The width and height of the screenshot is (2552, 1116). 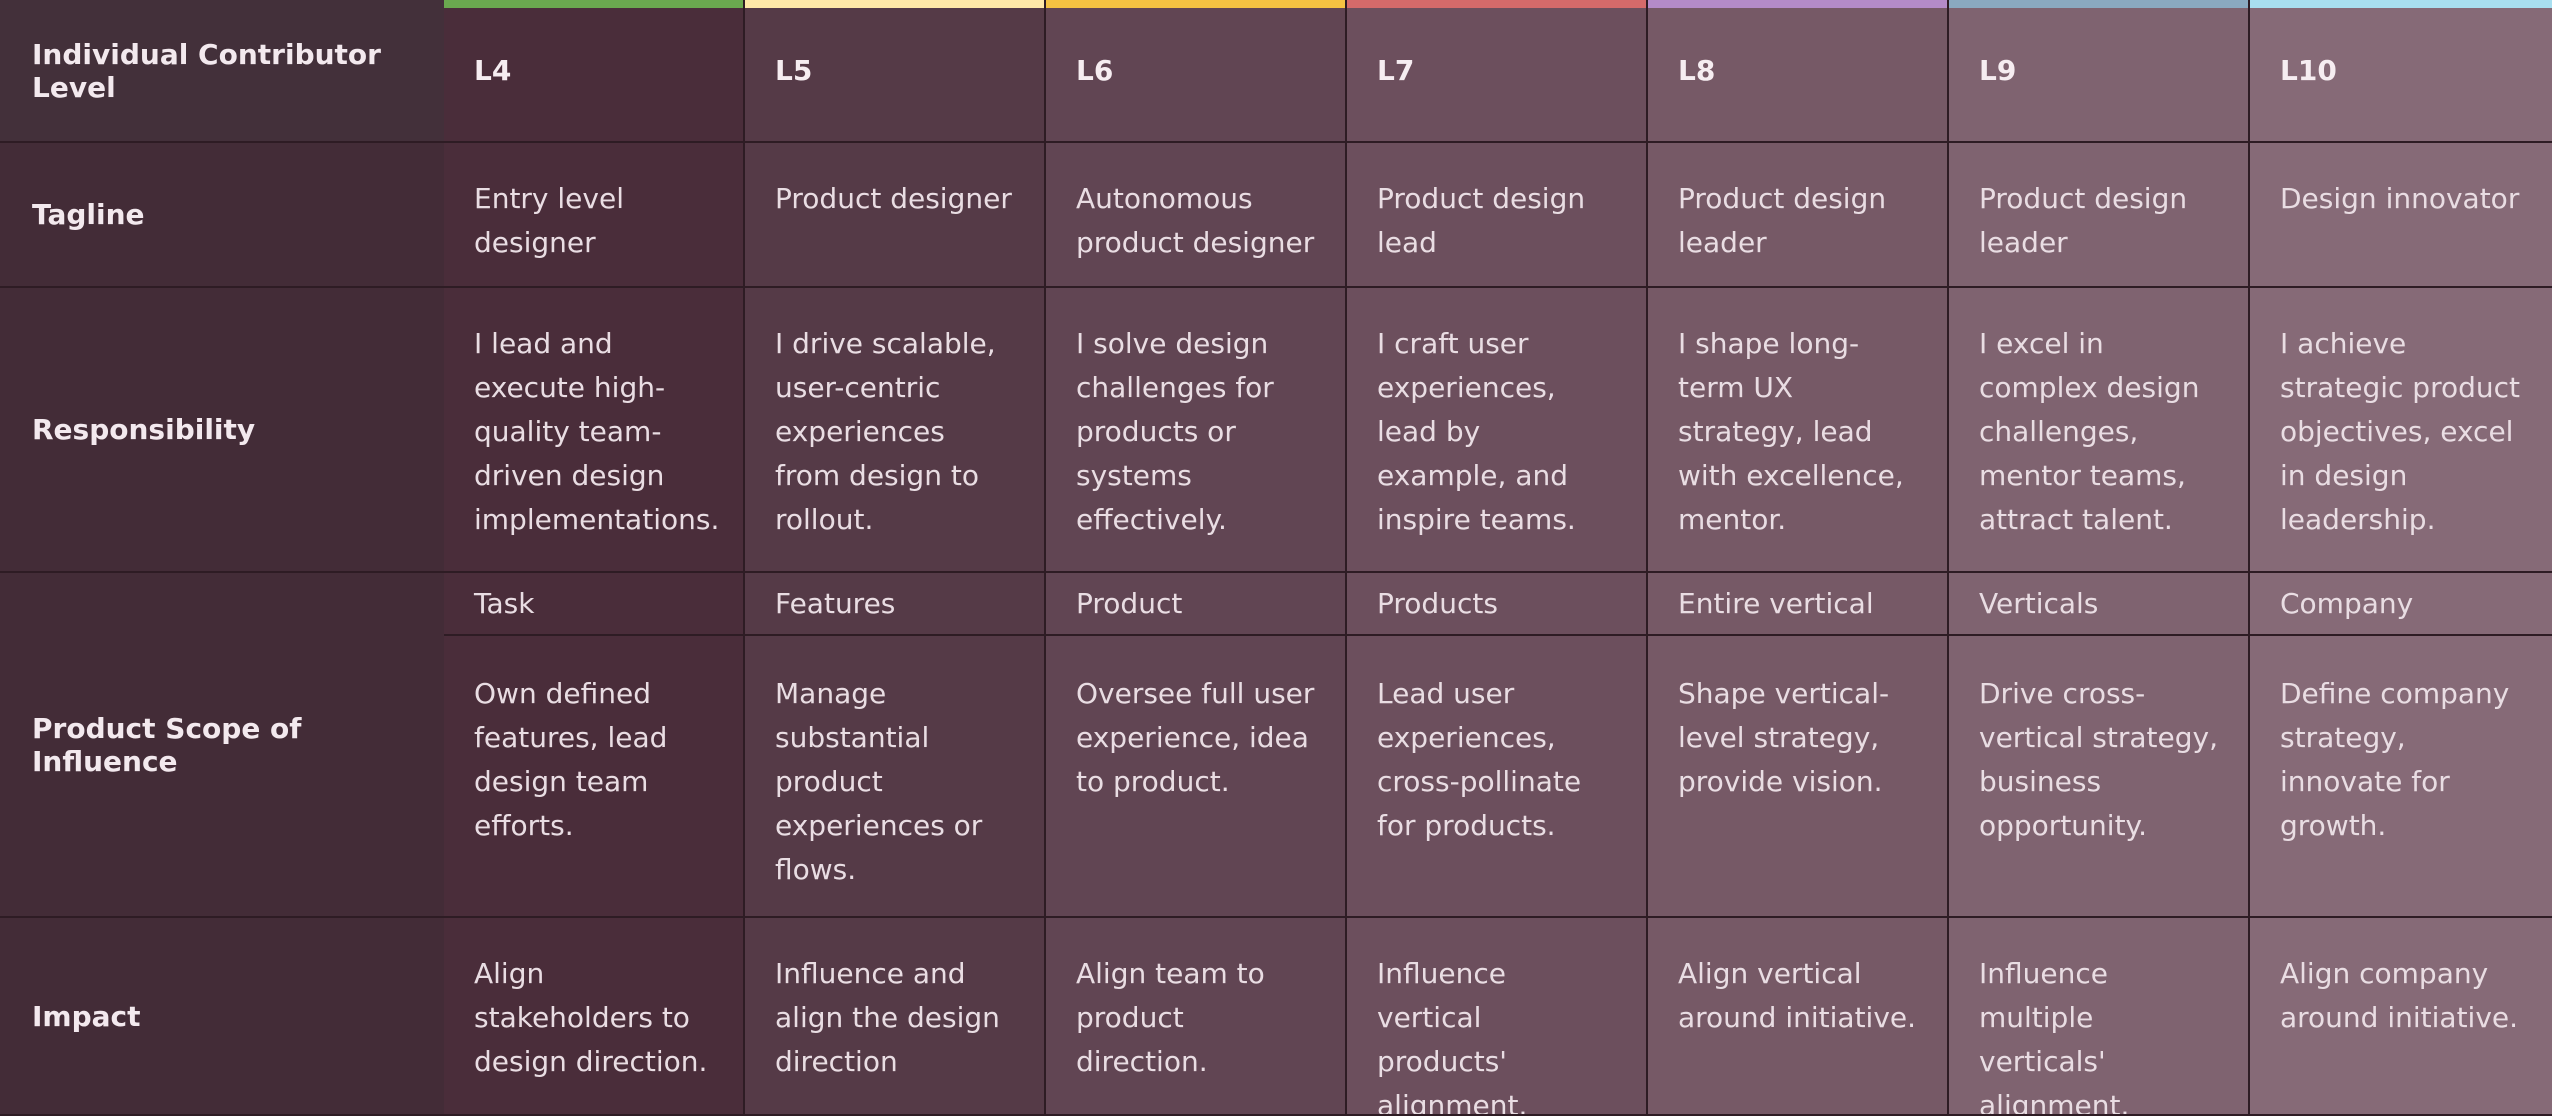 I want to click on level-header: L4, so click(x=594, y=71).